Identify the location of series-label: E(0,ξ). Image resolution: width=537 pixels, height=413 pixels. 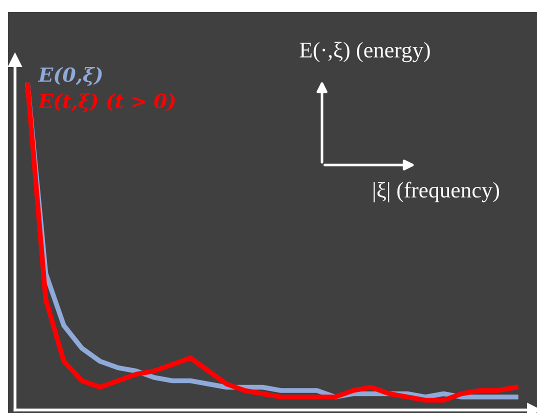
(70, 76).